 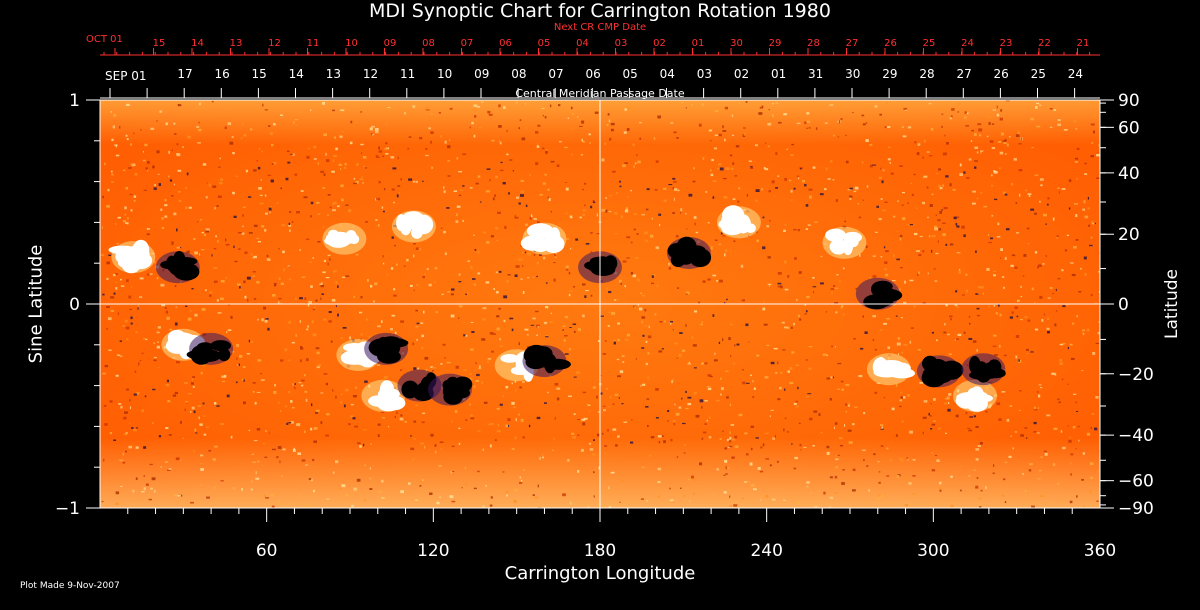 What do you see at coordinates (104, 39) in the screenshot?
I see `next-cr-axis-start: OCT 01` at bounding box center [104, 39].